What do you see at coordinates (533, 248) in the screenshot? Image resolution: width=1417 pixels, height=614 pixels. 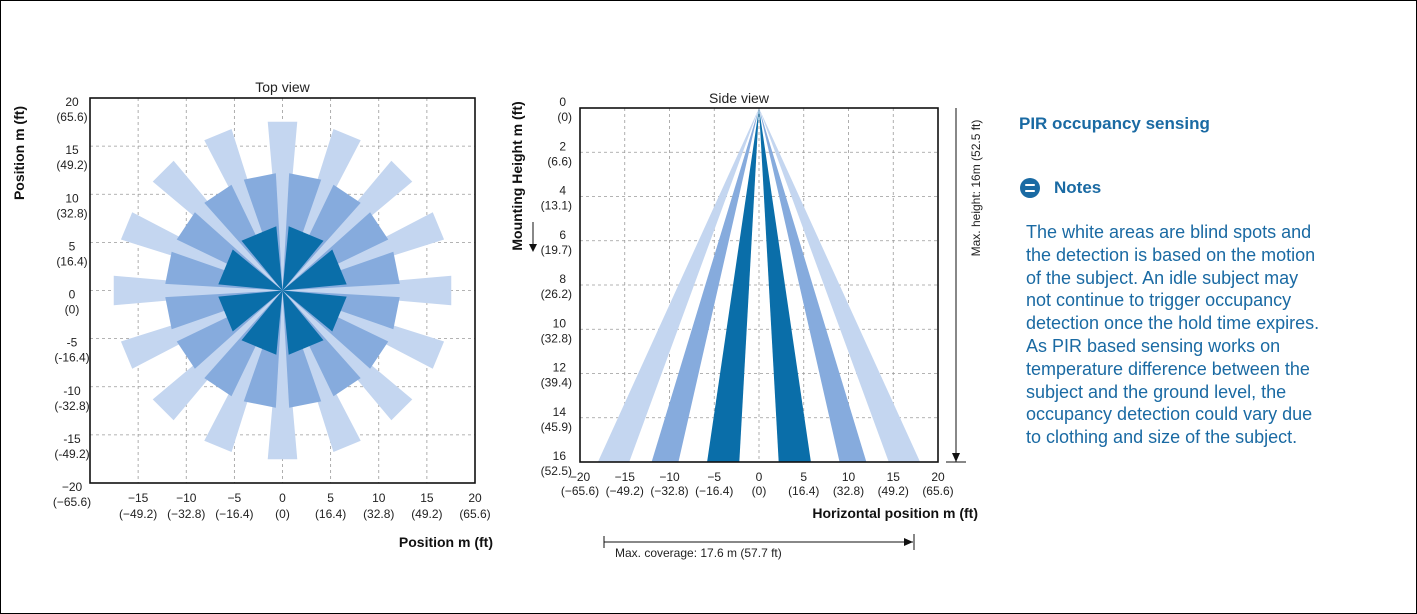 I see `side-view-y-axis-arrowhead` at bounding box center [533, 248].